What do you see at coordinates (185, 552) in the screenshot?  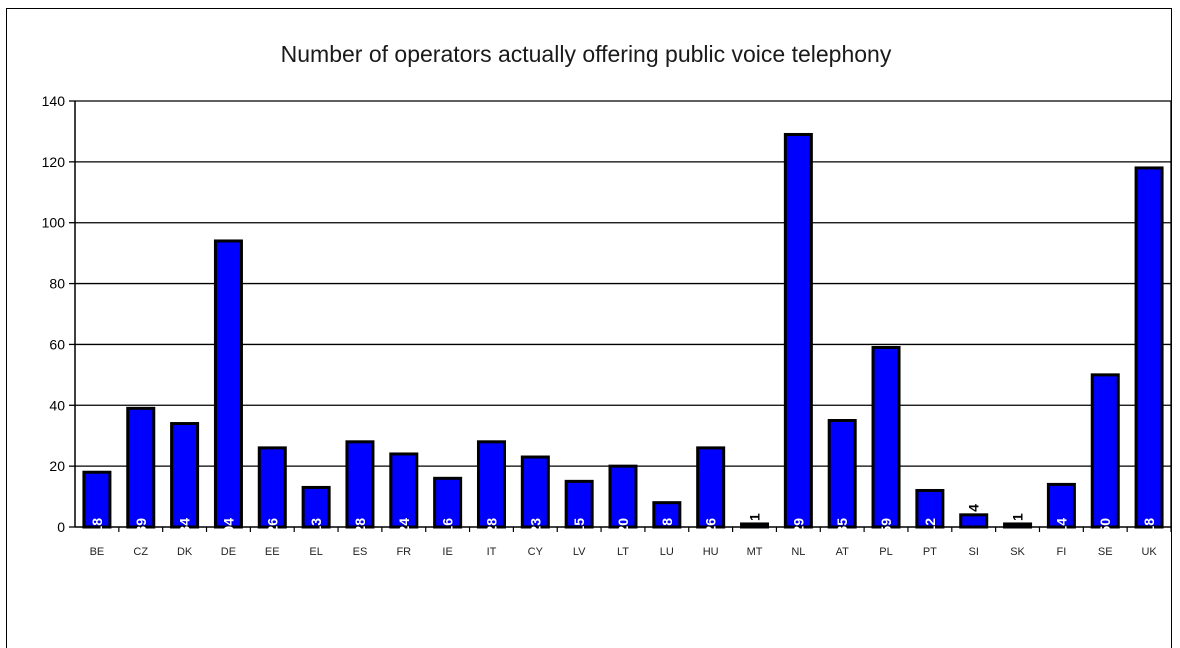 I see `x-tick-label: DK` at bounding box center [185, 552].